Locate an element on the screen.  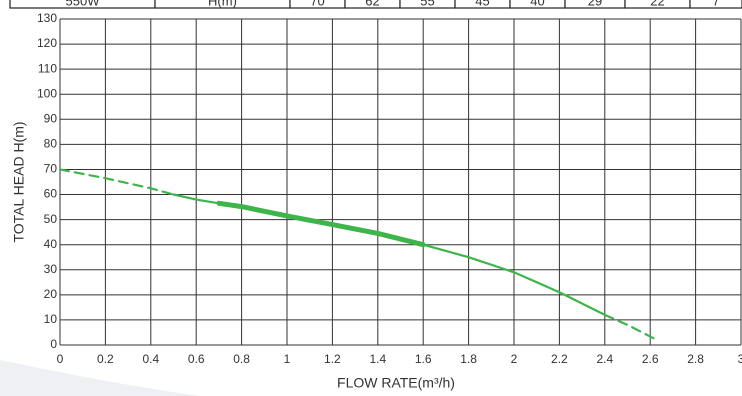
x-tick-label: 0.8 is located at coordinates (241, 359).